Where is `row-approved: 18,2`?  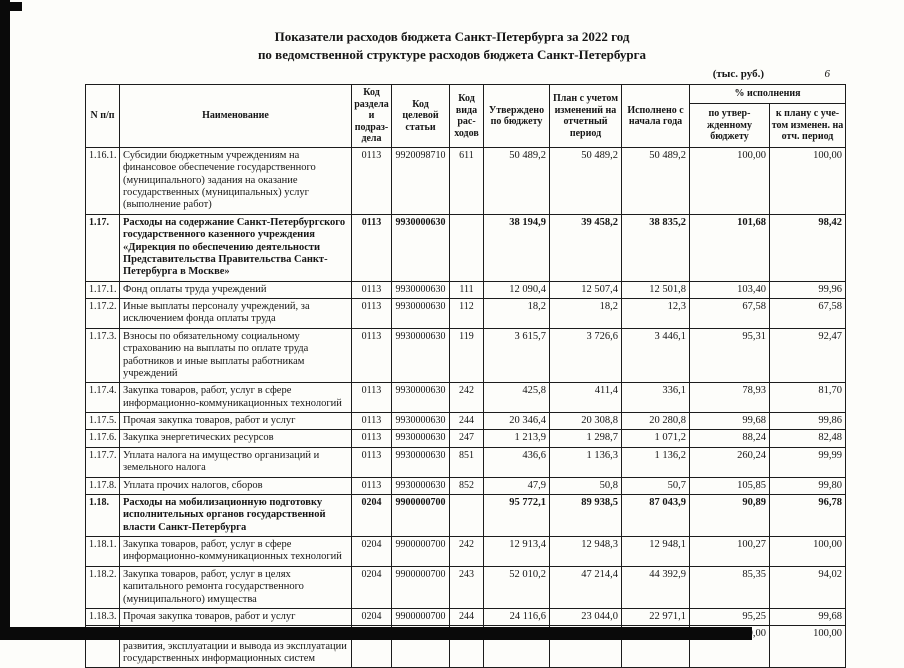 row-approved: 18,2 is located at coordinates (516, 313).